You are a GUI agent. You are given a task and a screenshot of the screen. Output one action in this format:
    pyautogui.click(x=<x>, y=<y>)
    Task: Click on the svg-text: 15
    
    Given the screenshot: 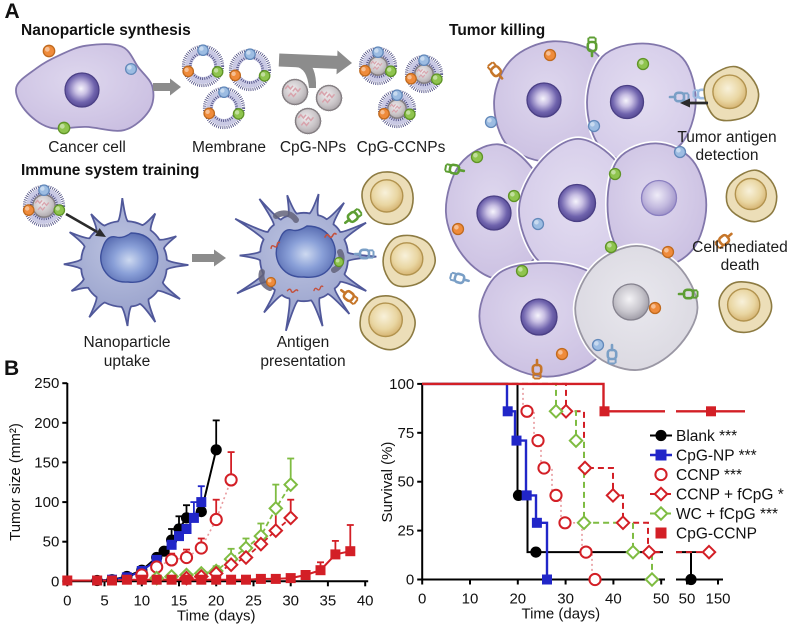 What is the action you would take?
    pyautogui.click(x=179, y=600)
    